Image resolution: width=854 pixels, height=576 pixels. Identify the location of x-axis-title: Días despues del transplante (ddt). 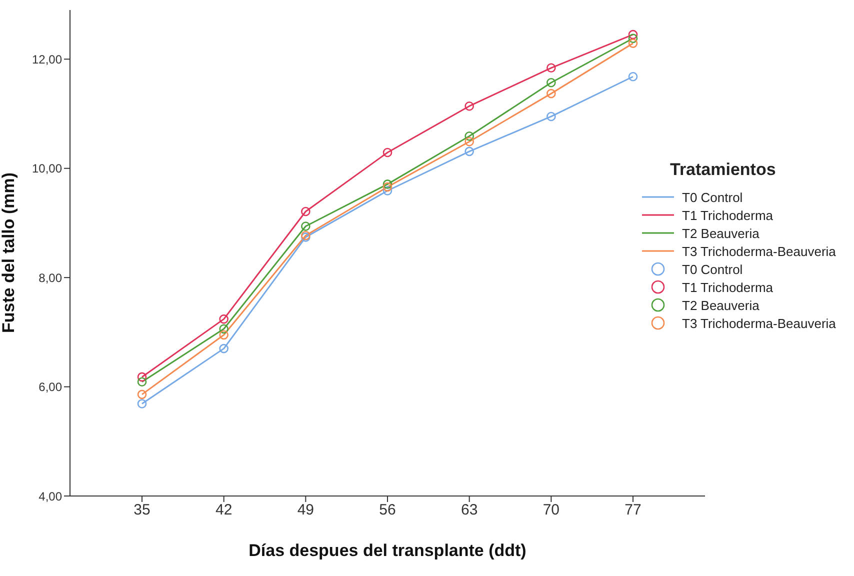
(387, 550).